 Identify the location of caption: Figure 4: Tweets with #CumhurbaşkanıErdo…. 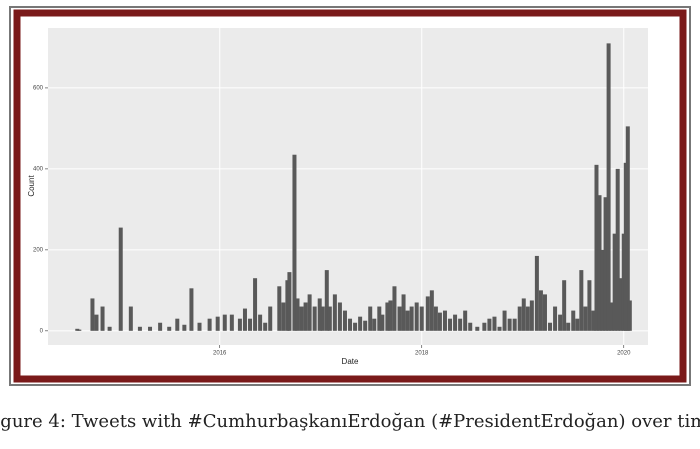
(350, 421).